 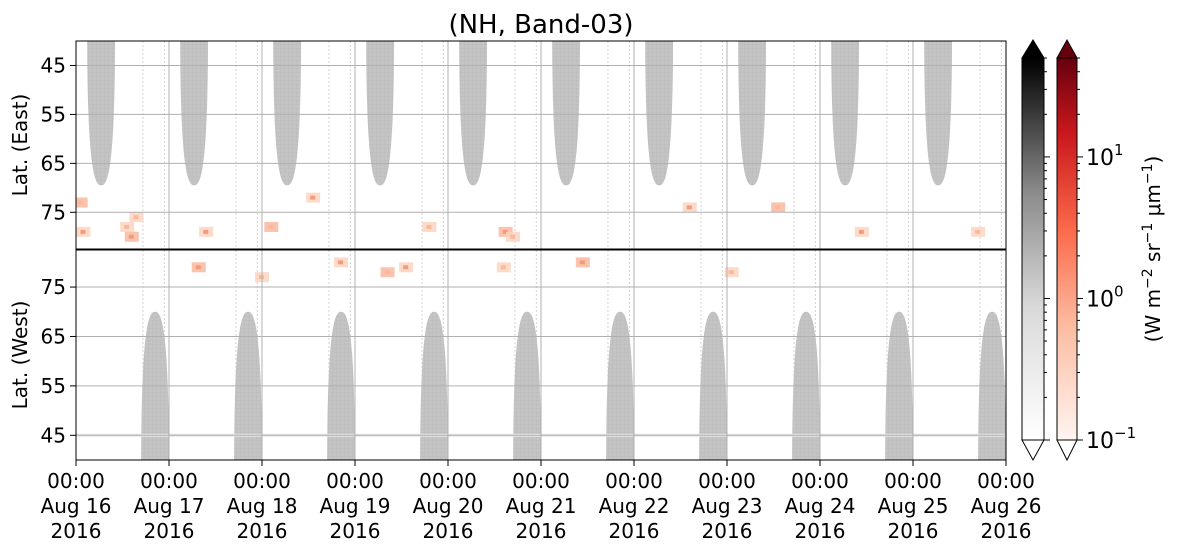 What do you see at coordinates (20, 355) in the screenshot?
I see `west-y-axis-label: Lat. (West)` at bounding box center [20, 355].